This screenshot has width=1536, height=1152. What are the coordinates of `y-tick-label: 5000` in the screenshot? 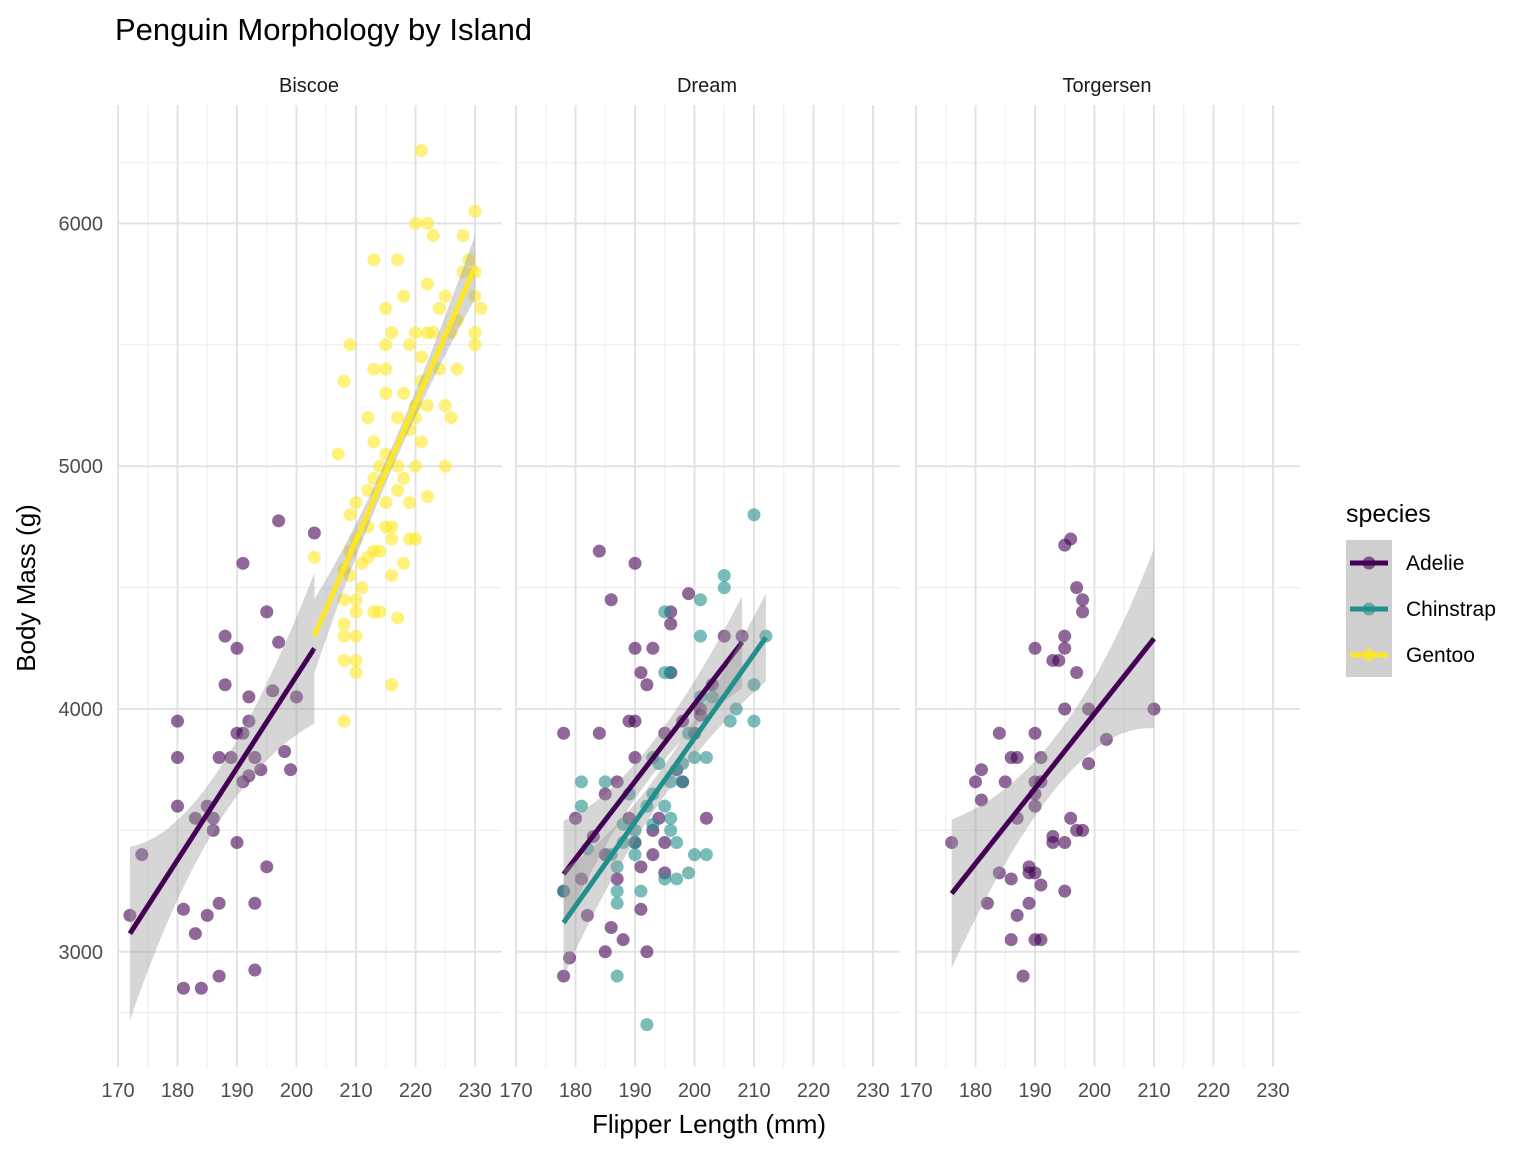 It's located at (81, 467).